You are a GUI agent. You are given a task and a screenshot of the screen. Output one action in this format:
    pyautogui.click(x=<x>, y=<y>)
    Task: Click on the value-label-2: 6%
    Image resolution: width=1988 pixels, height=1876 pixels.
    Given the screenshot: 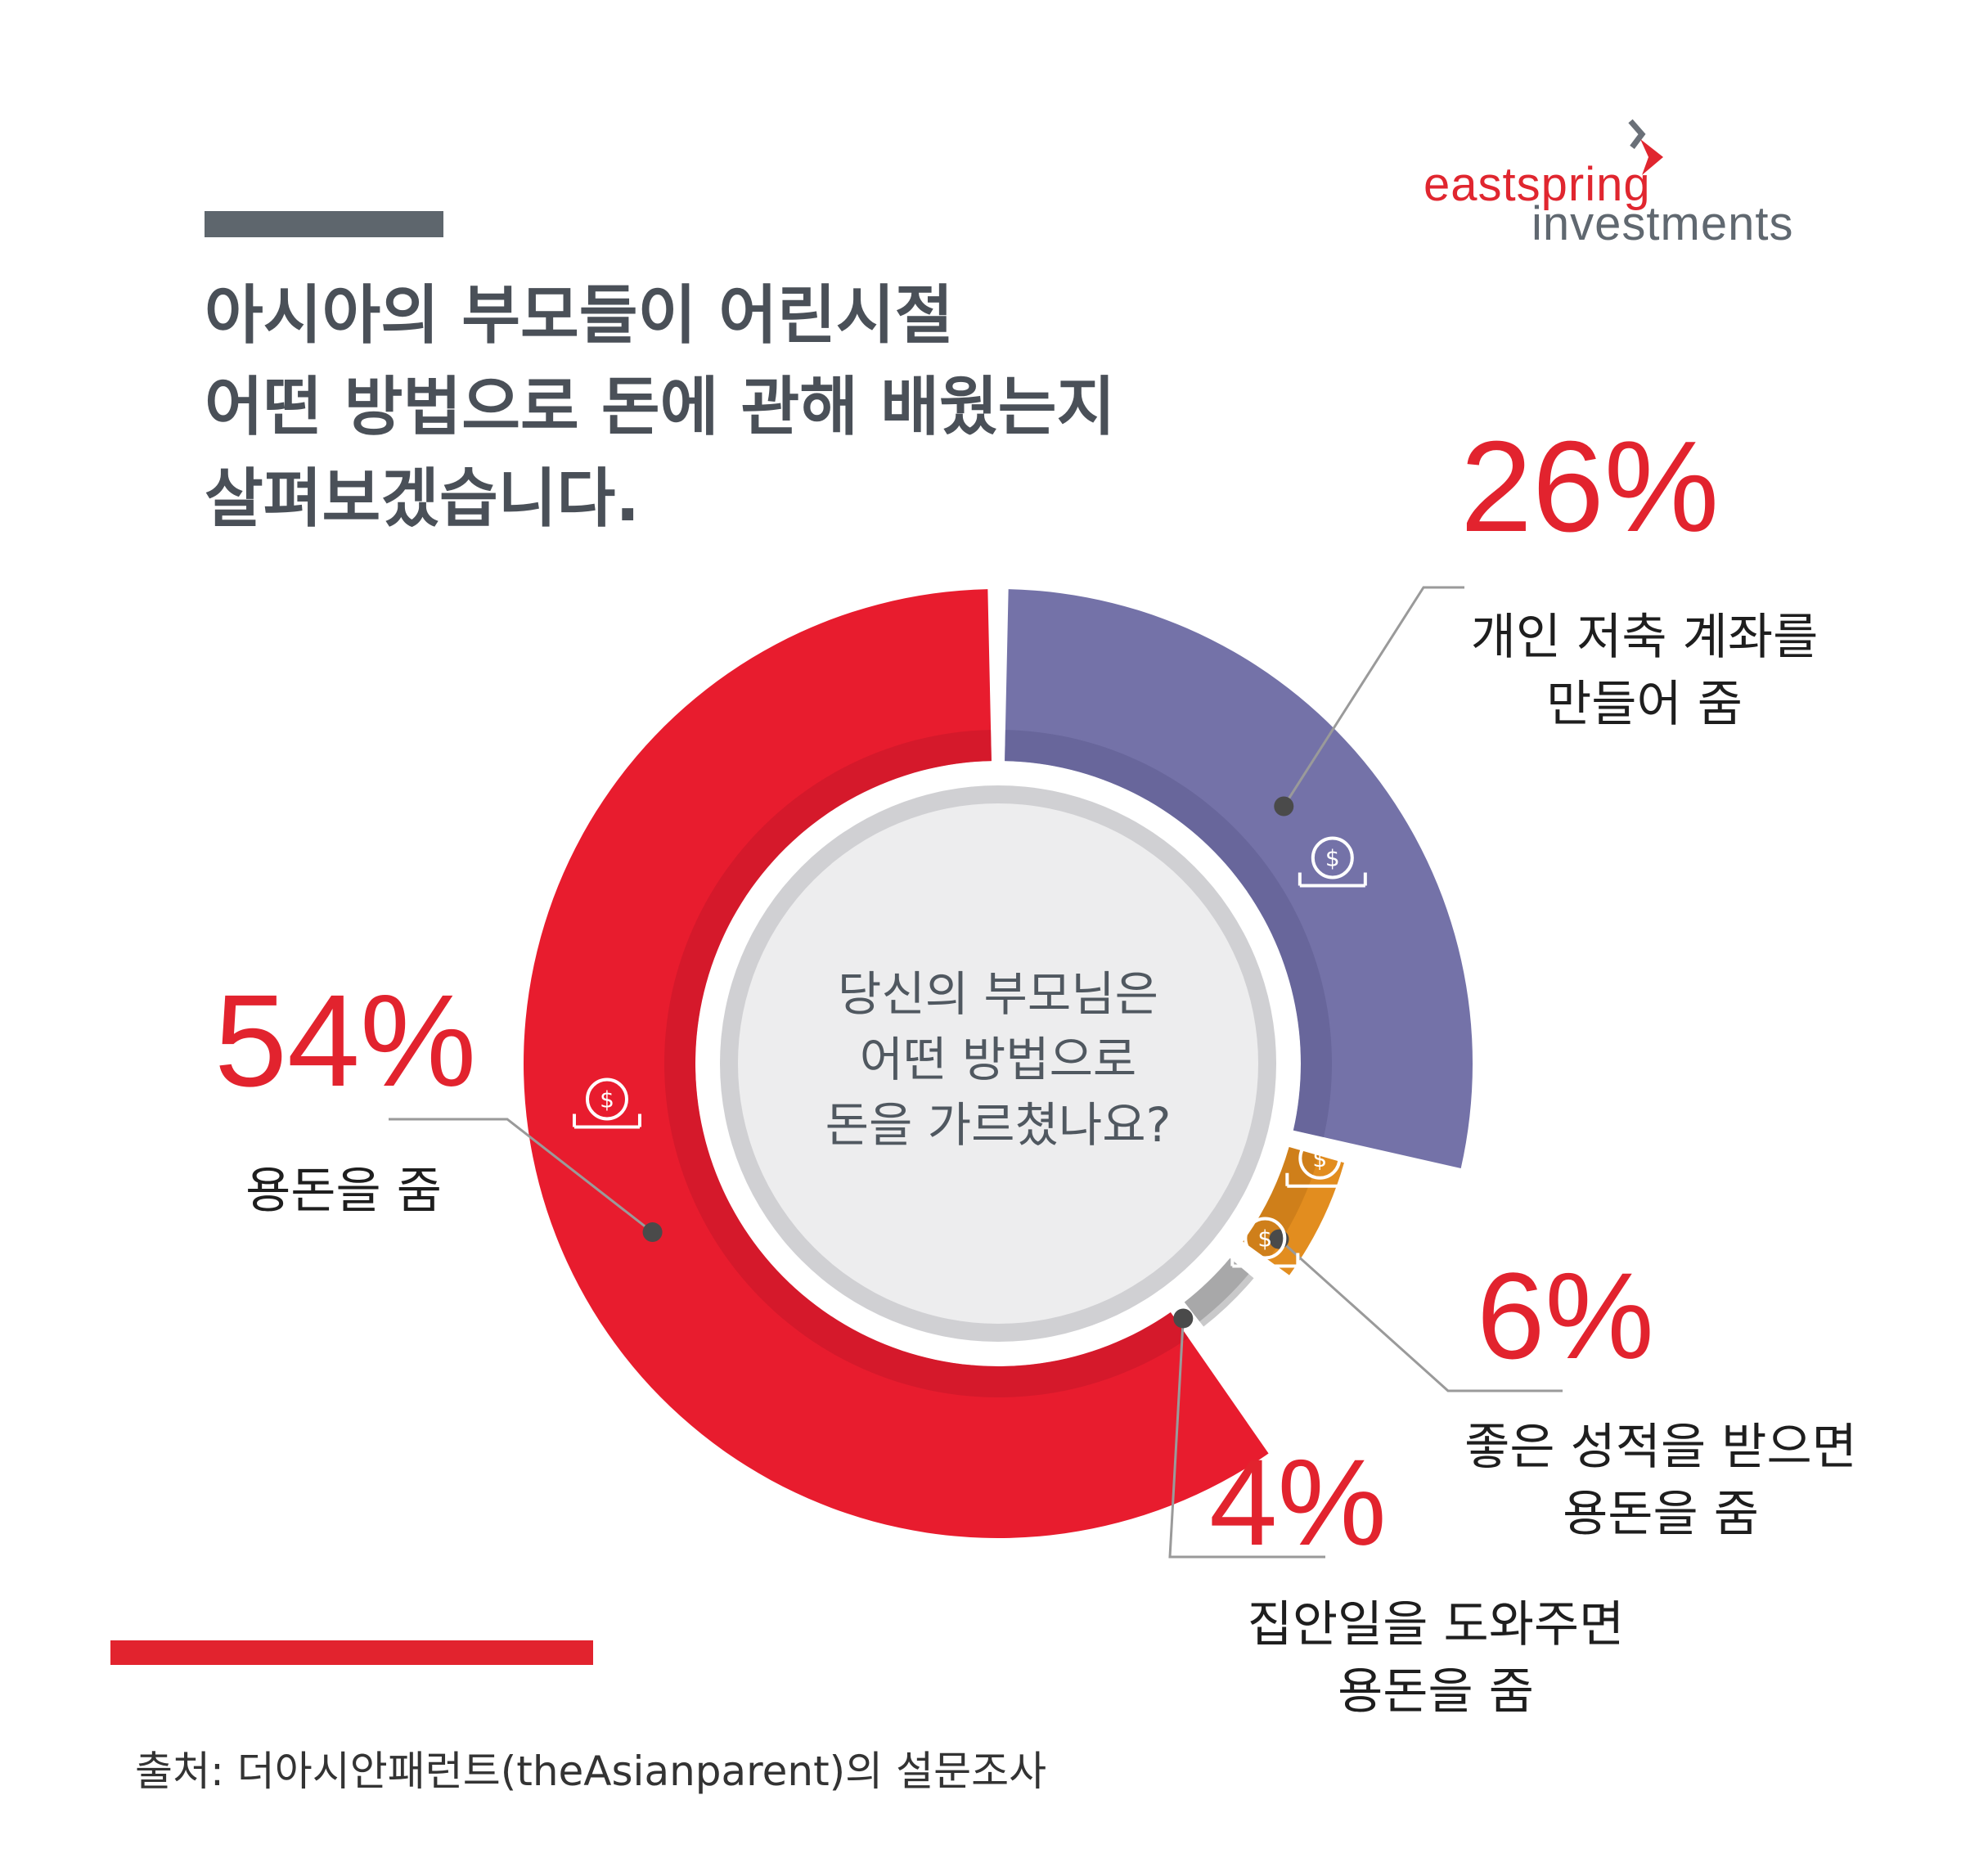 What is the action you would take?
    pyautogui.click(x=1565, y=1316)
    